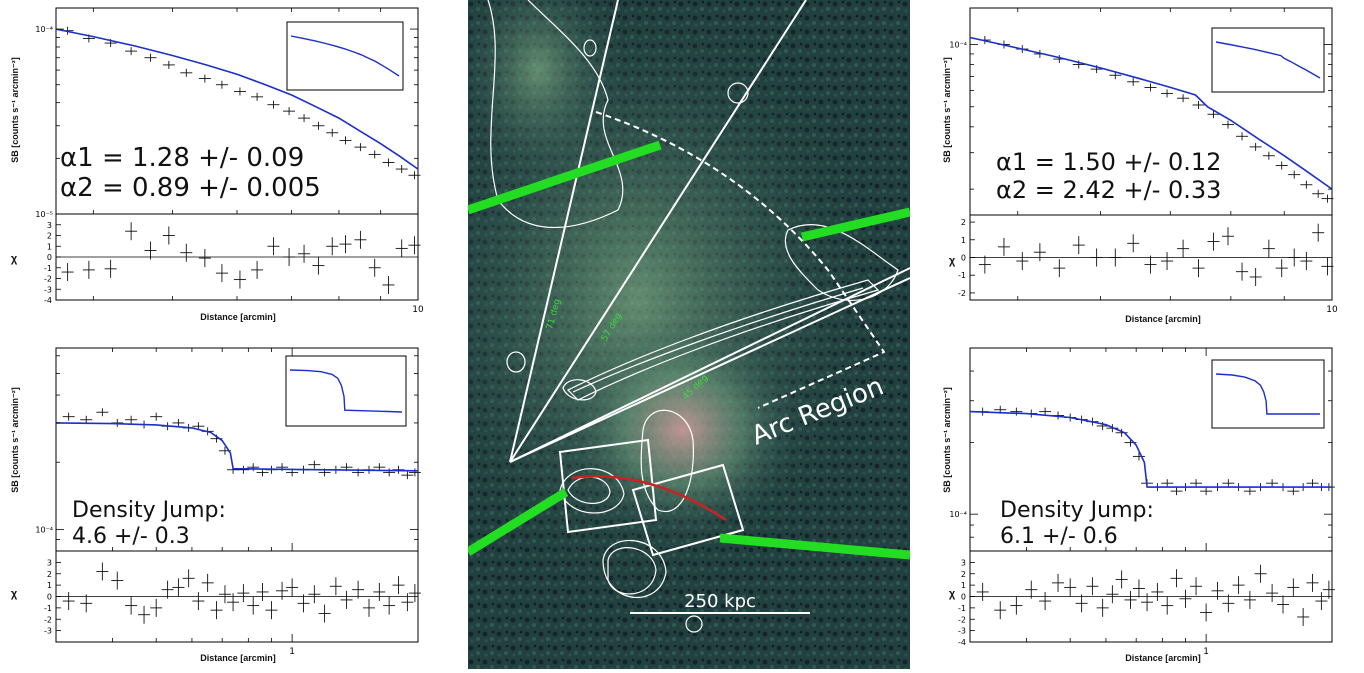 Image resolution: width=1364 pixels, height=673 pixels. I want to click on x-tick-label: 1, so click(1206, 652).